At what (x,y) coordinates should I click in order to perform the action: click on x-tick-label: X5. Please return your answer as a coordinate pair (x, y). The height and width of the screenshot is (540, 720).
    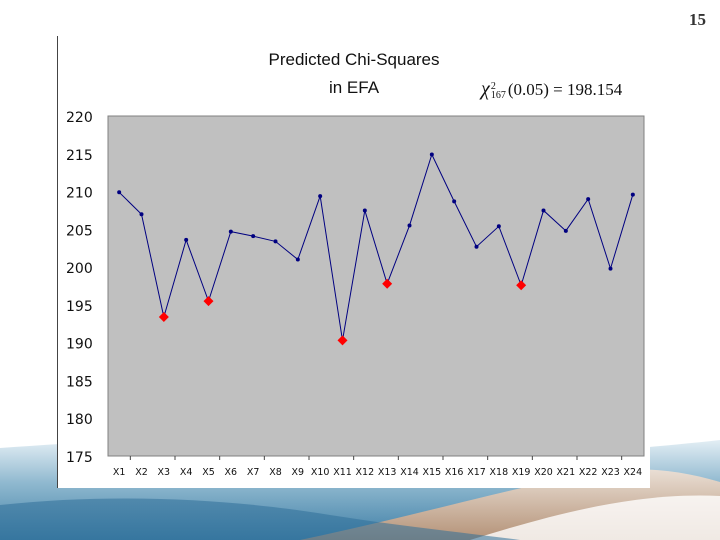
    Looking at the image, I should click on (208, 472).